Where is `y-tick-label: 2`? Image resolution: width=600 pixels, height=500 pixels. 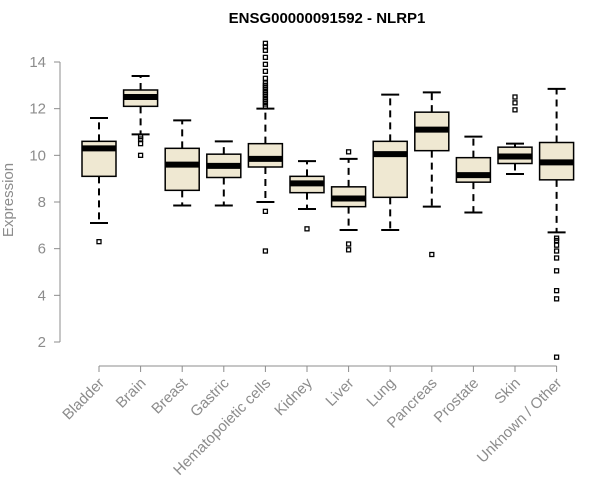 y-tick-label: 2 is located at coordinates (42, 342).